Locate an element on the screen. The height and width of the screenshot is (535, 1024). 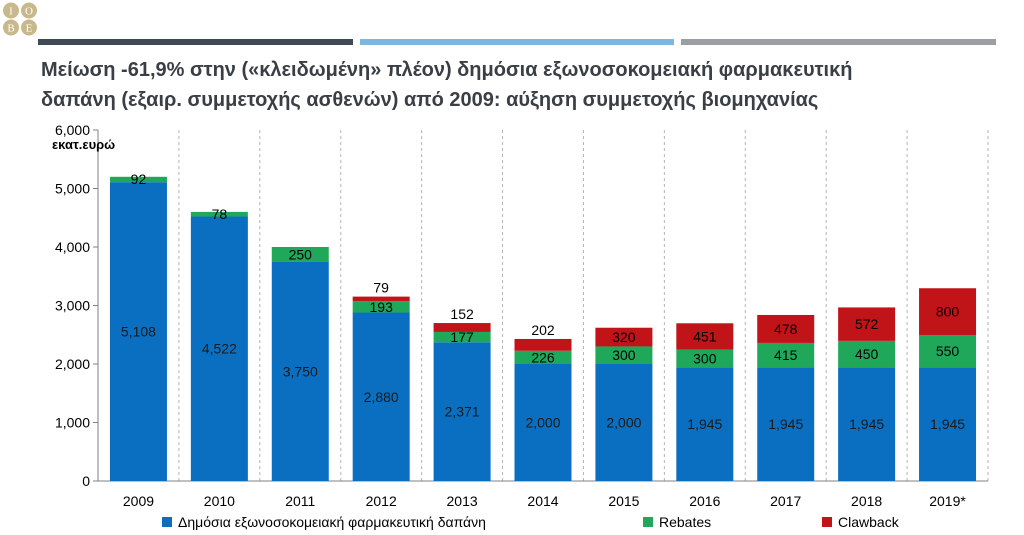
y-tick-label: 2,000 is located at coordinates (72, 364).